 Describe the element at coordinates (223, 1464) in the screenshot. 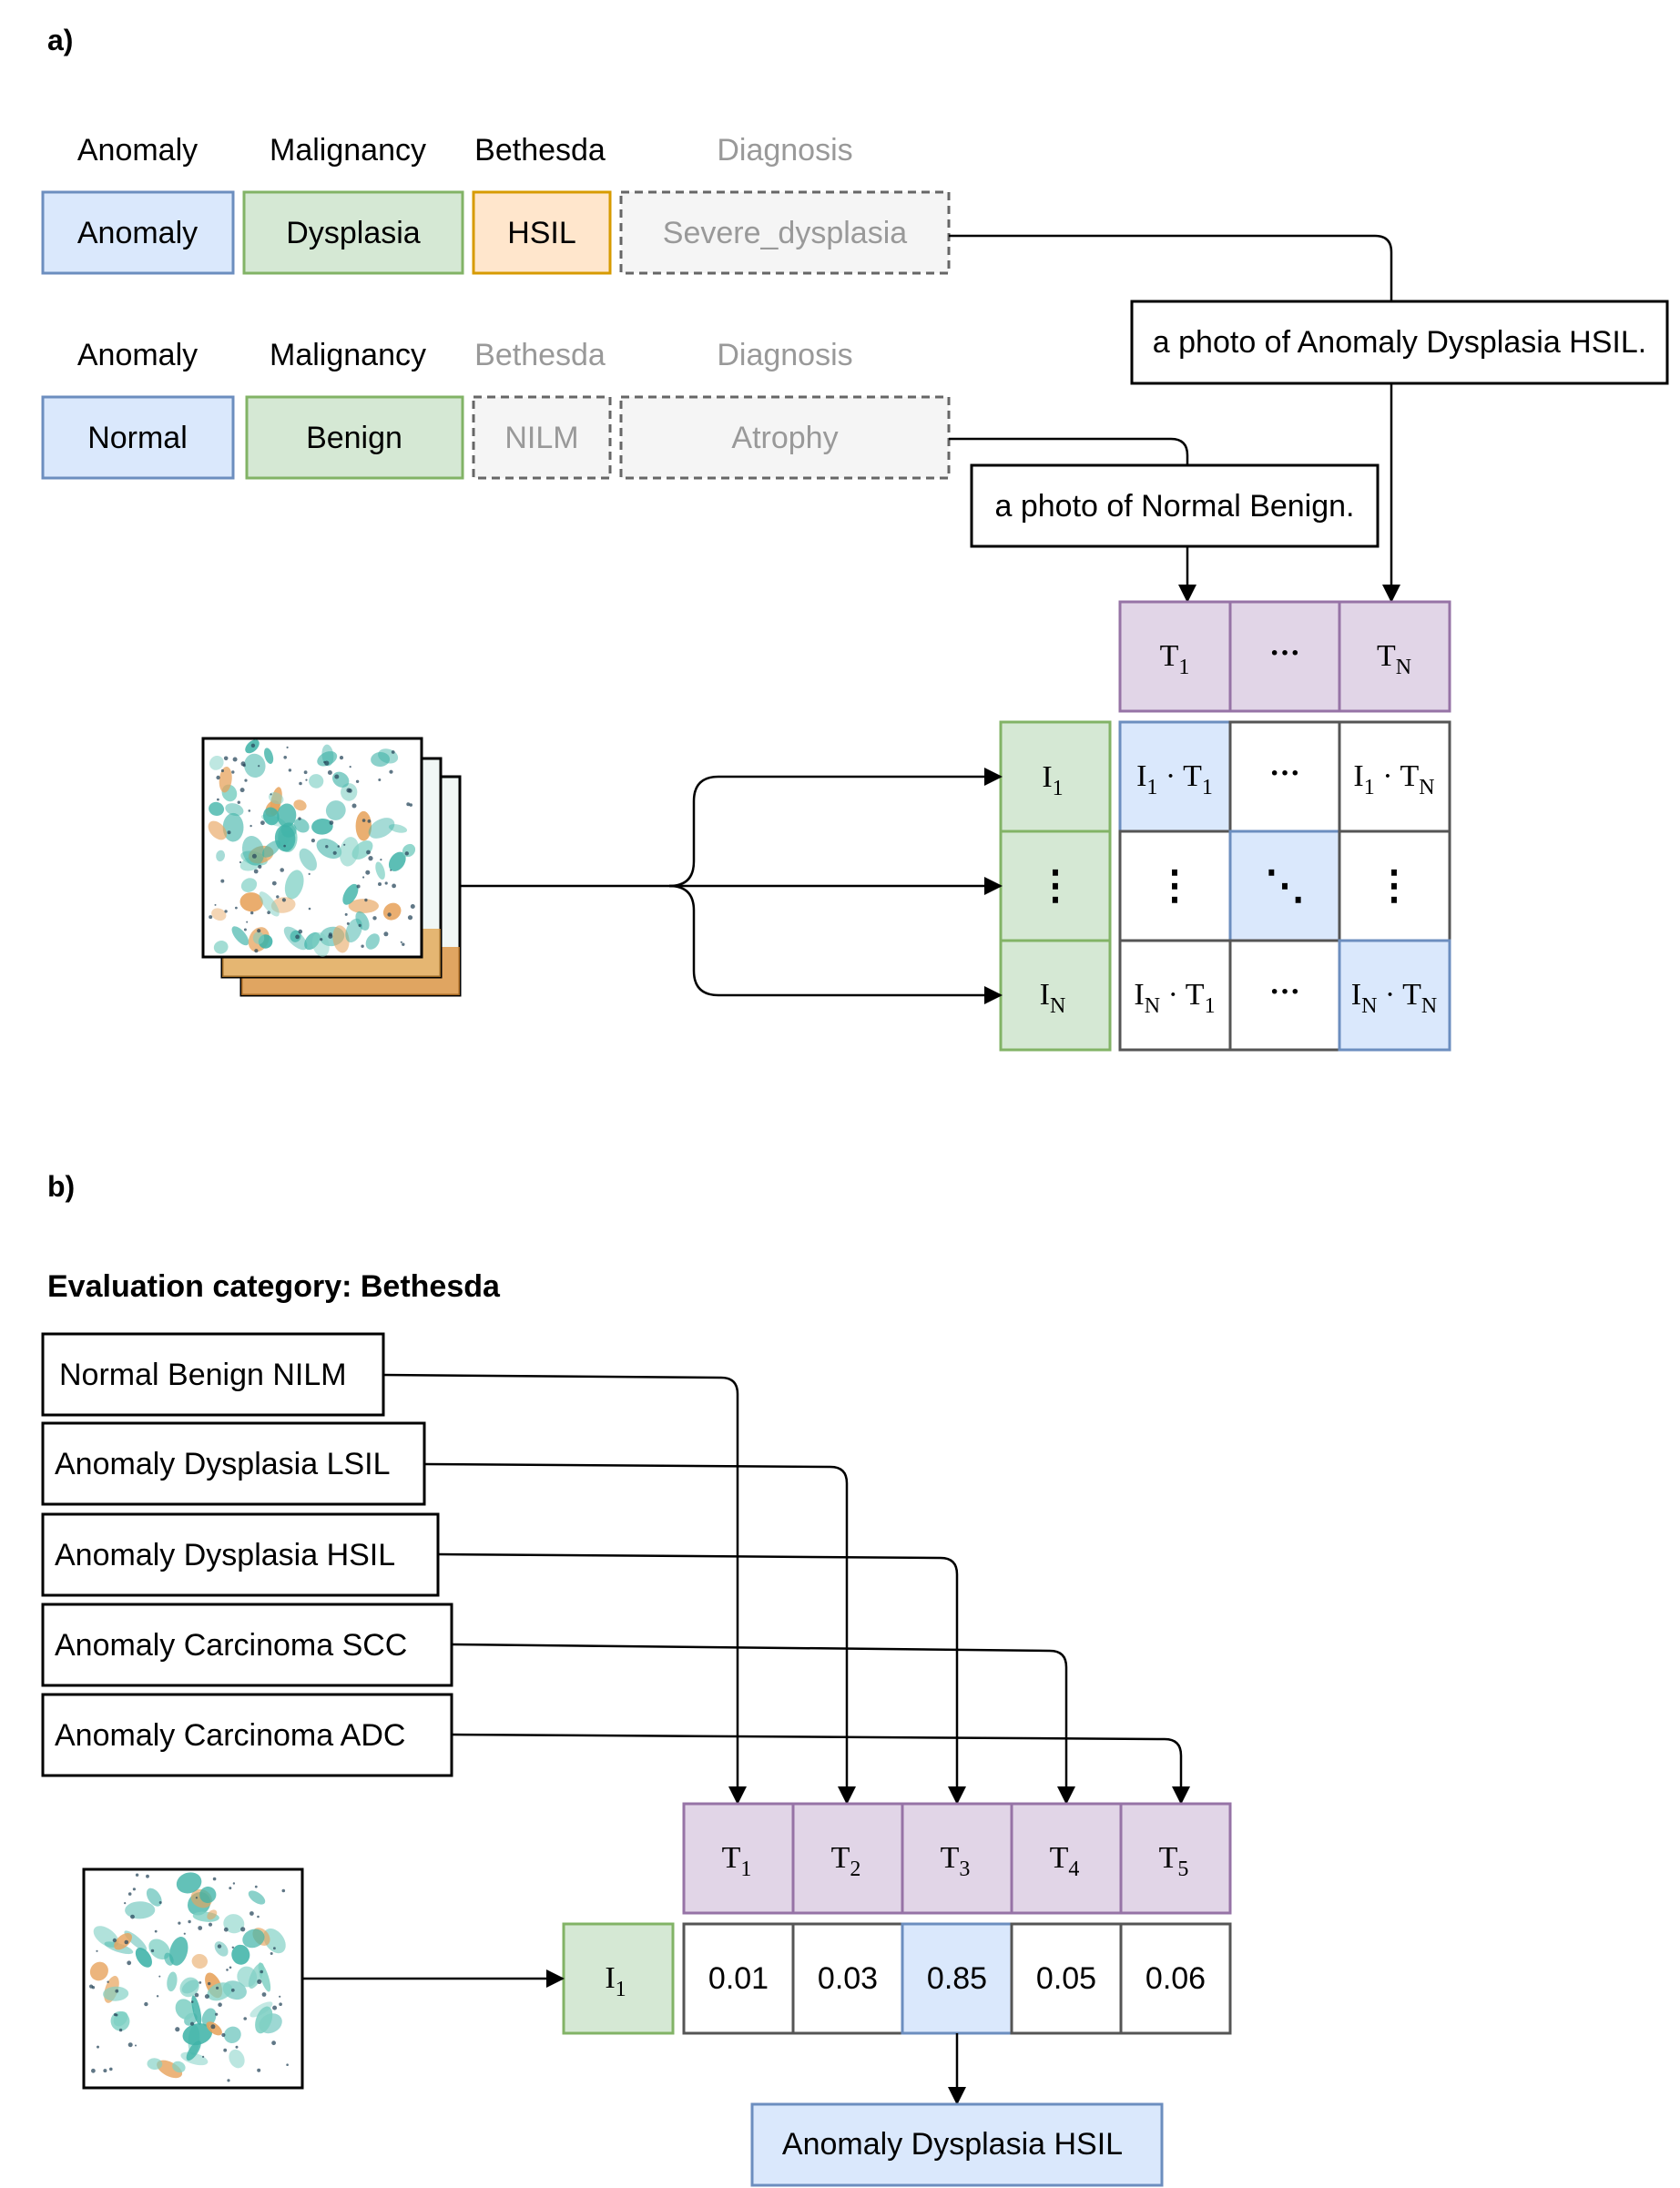

I see `prompt-anomaly-dysplasia-lsil: Anomaly Dysplasia LSIL` at that location.